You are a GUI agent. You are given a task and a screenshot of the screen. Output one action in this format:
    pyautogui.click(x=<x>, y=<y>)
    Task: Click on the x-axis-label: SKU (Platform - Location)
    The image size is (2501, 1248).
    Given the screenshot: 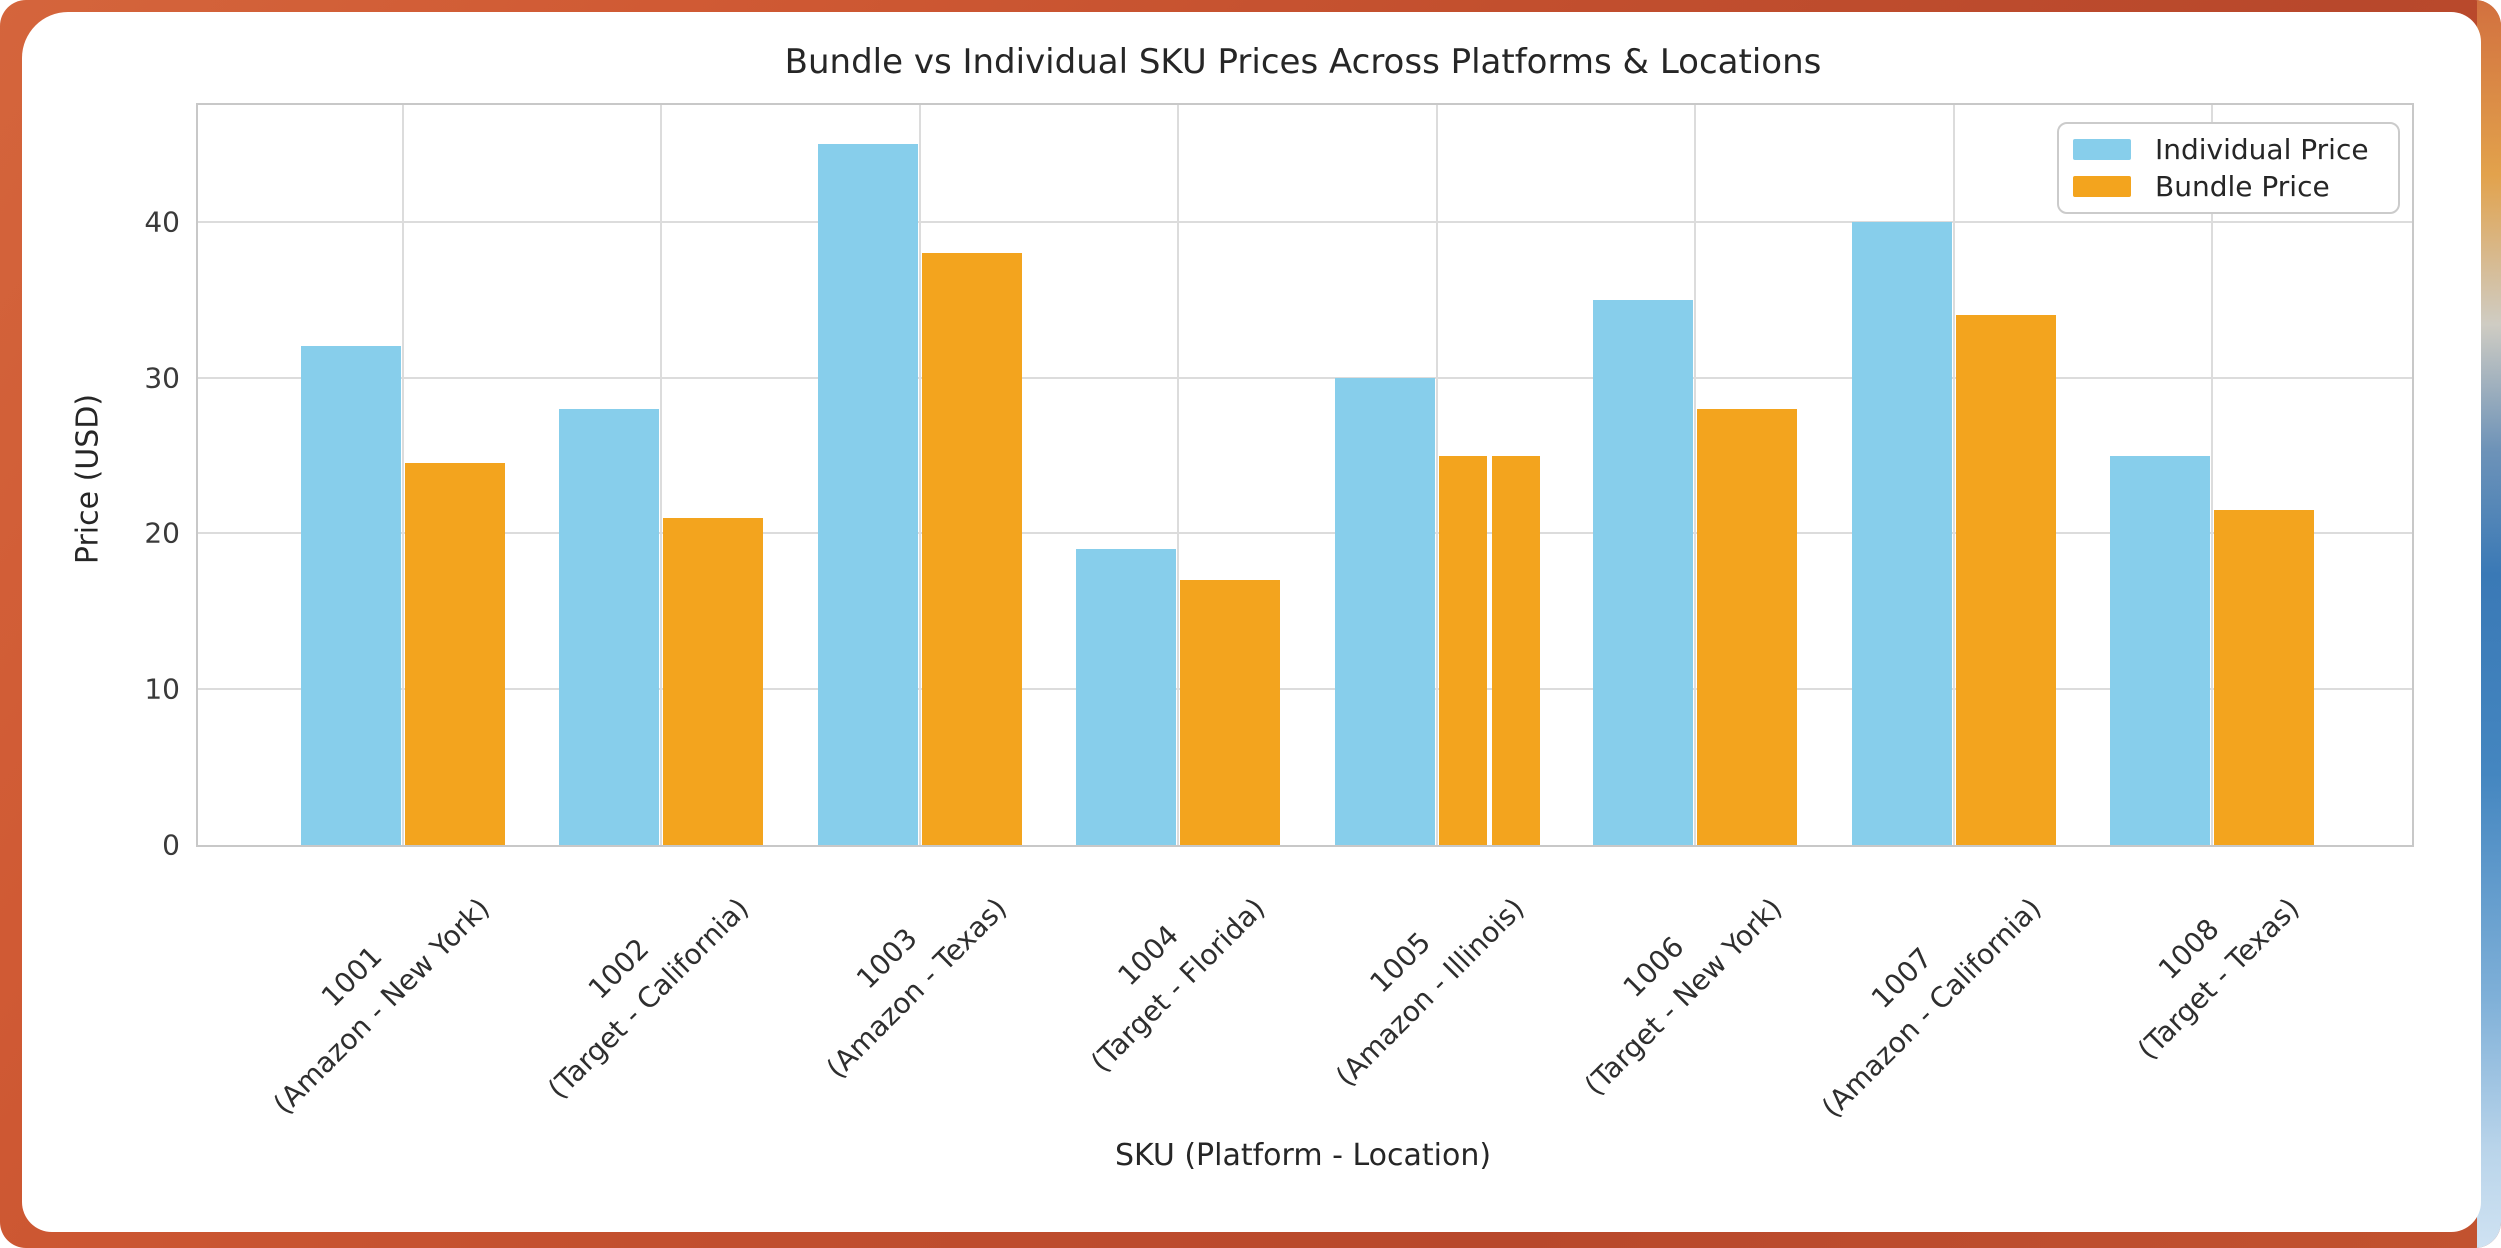 What is the action you would take?
    pyautogui.click(x=1303, y=1155)
    